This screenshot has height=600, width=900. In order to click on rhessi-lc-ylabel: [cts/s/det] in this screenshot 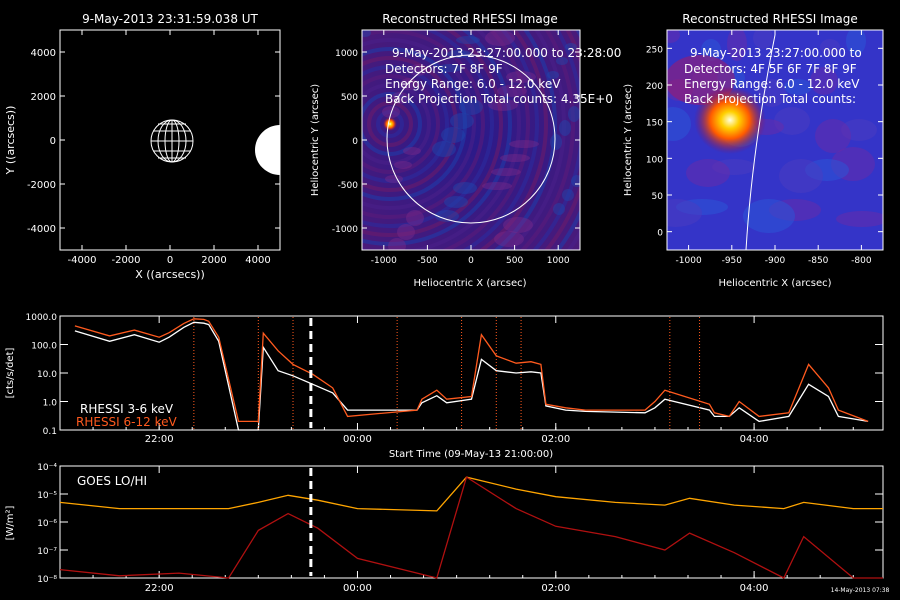, I will do `click(10, 373)`.